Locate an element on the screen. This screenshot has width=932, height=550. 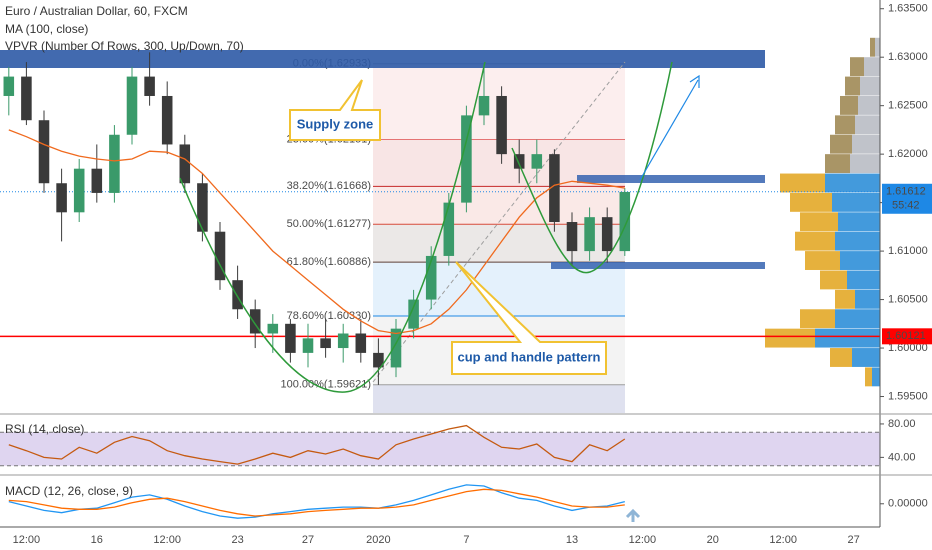
handle-curve is located at coordinates (592, 167).